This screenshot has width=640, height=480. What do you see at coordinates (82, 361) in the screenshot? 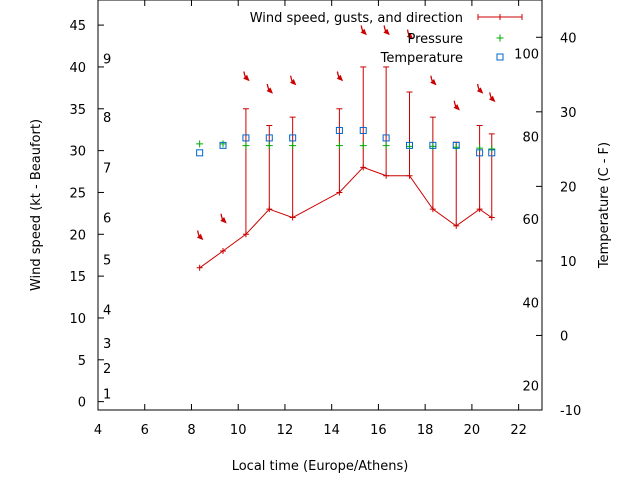
I see `y-tick-label: 5` at bounding box center [82, 361].